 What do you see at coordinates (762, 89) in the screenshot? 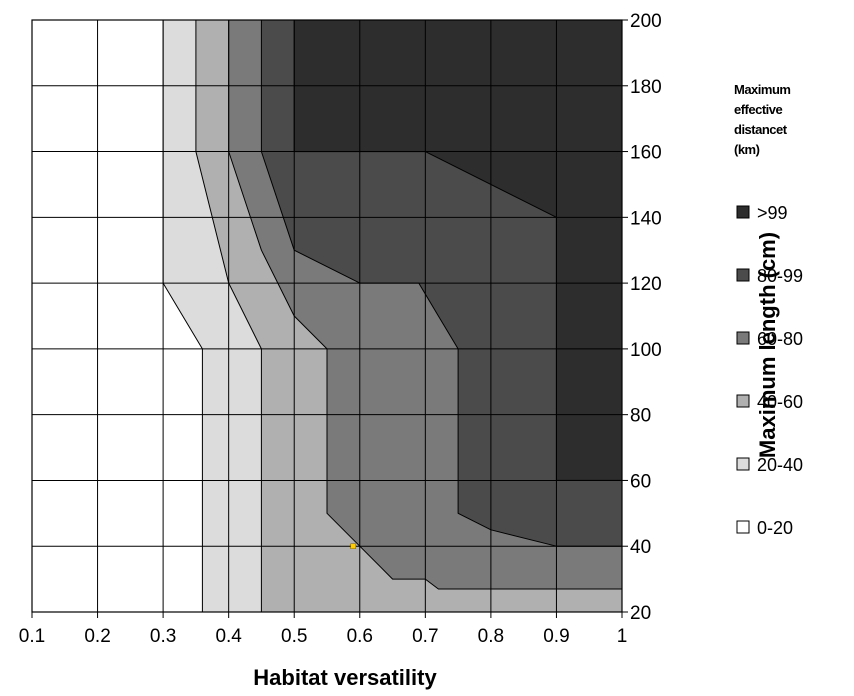
I see `legend-title-line-0: Maximum` at bounding box center [762, 89].